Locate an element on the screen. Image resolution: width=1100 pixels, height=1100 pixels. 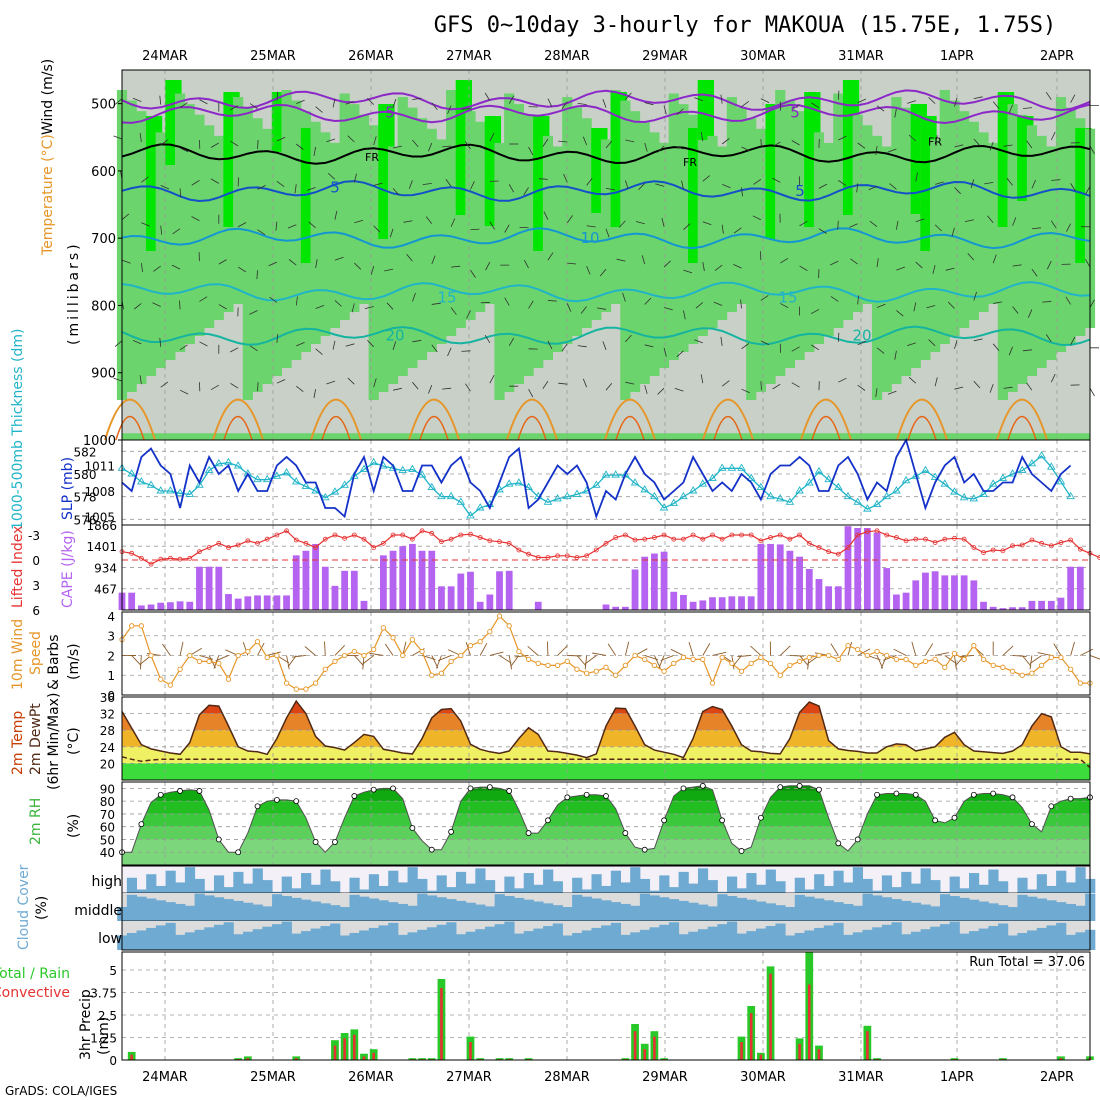
date-label-top: 27MAR is located at coordinates (469, 56).